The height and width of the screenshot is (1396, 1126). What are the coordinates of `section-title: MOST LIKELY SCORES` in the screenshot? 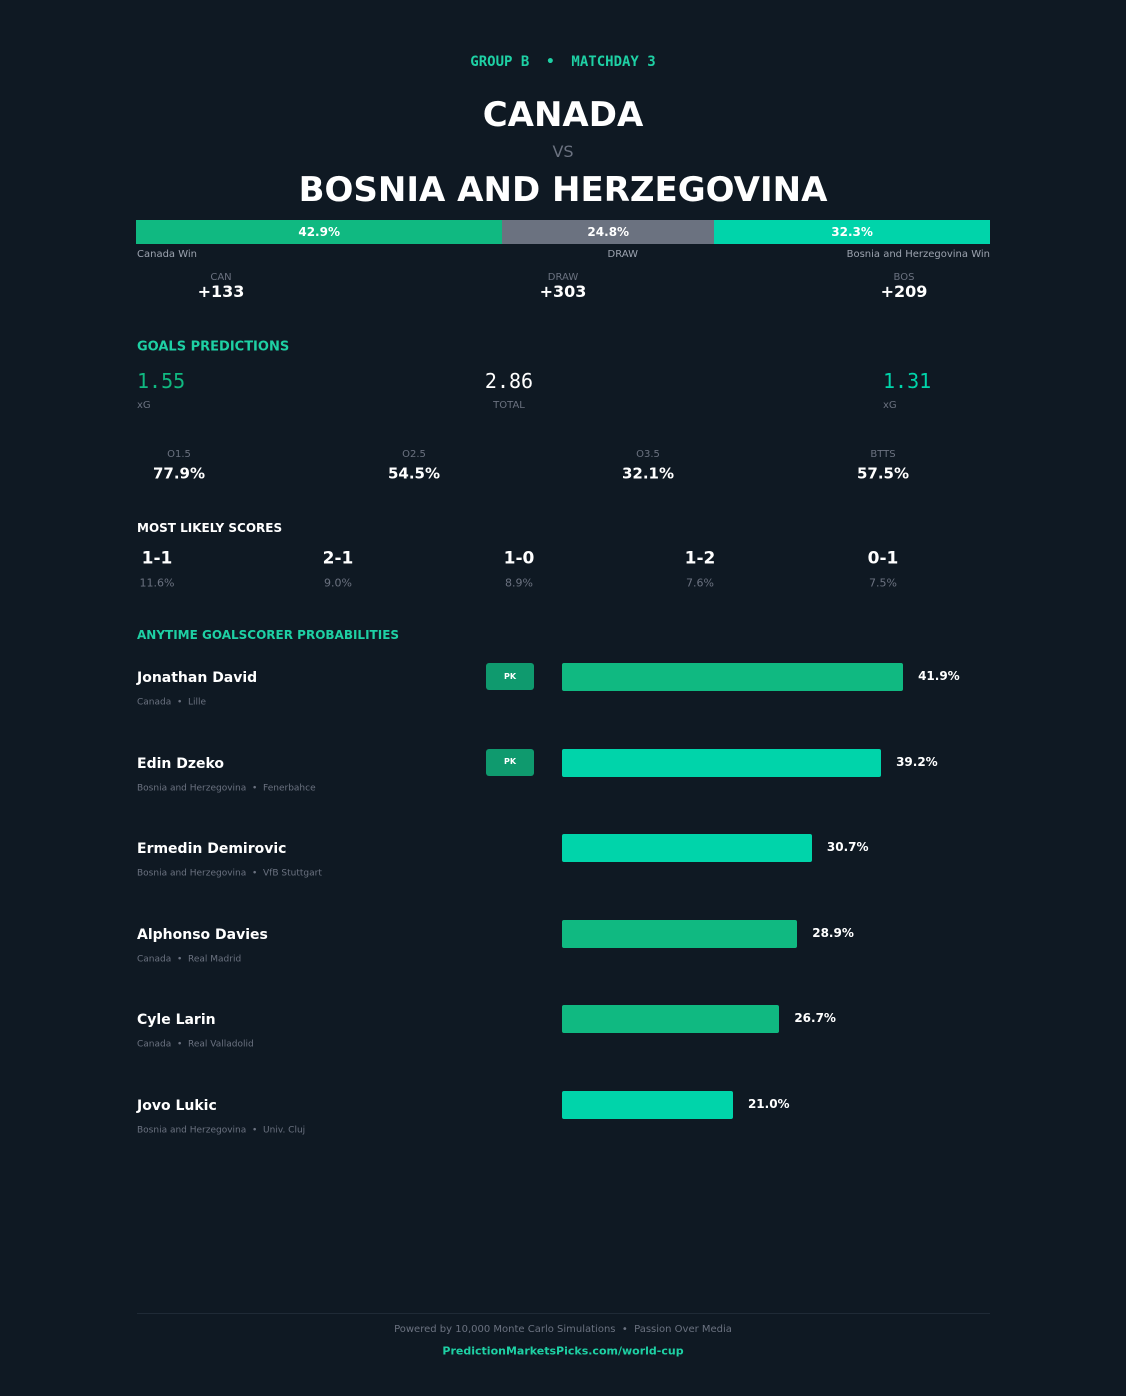 It's located at (210, 528).